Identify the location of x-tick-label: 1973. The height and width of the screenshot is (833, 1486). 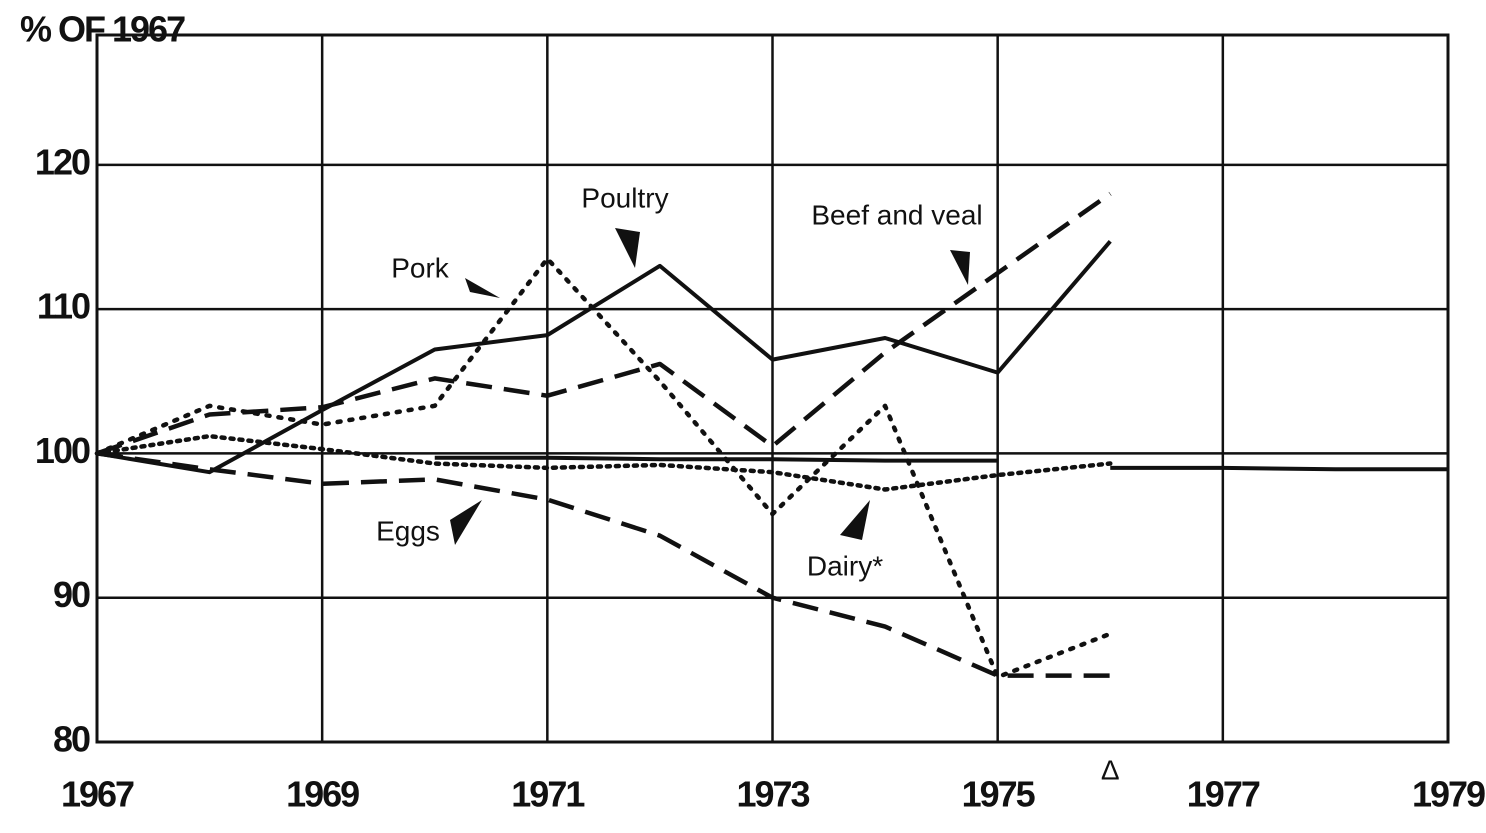
(772, 794).